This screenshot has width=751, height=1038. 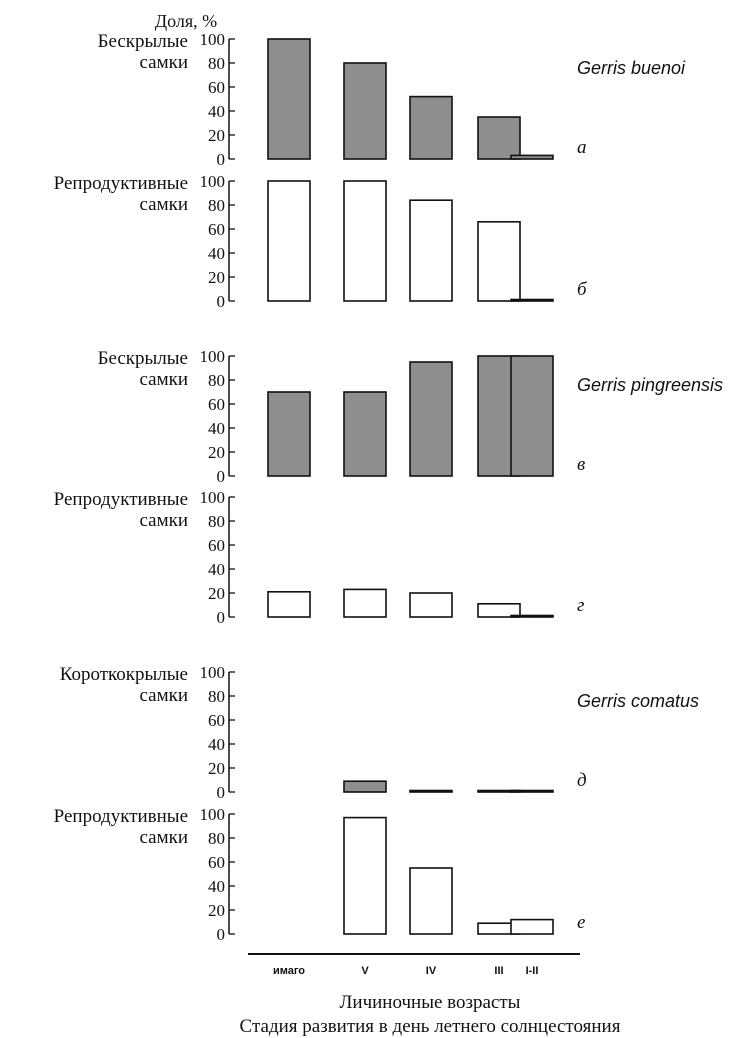 What do you see at coordinates (582, 147) in the screenshot?
I see `panel-letter: а` at bounding box center [582, 147].